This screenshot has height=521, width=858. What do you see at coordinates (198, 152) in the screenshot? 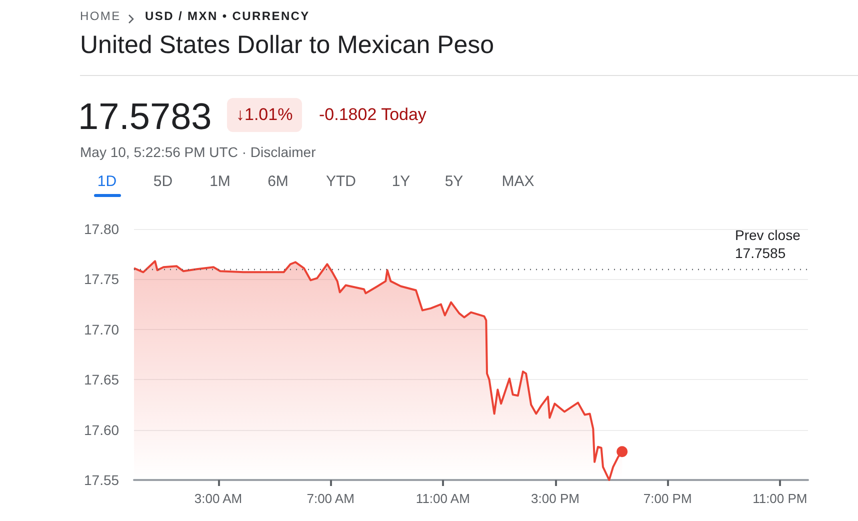
I see `text: May 10, 5:22:56 PM UTC · Disclaimer` at bounding box center [198, 152].